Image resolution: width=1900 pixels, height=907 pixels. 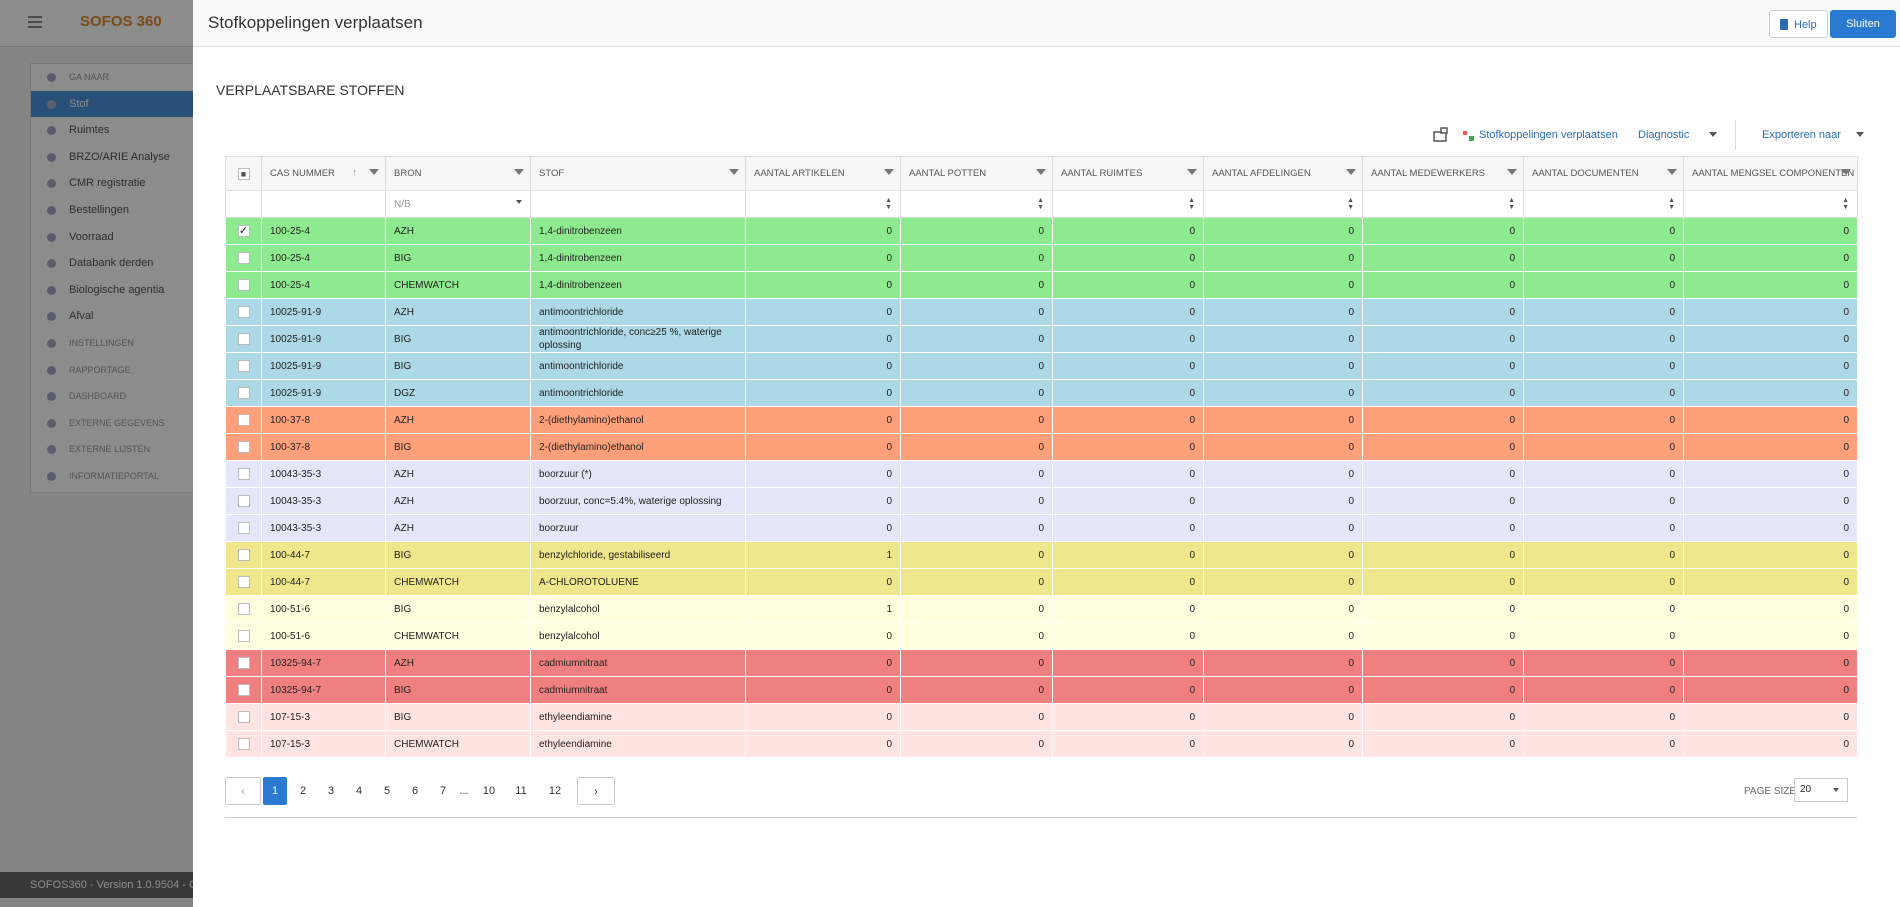 I want to click on move-button: Stofkoppelingen verplaatsen, so click(x=1548, y=135).